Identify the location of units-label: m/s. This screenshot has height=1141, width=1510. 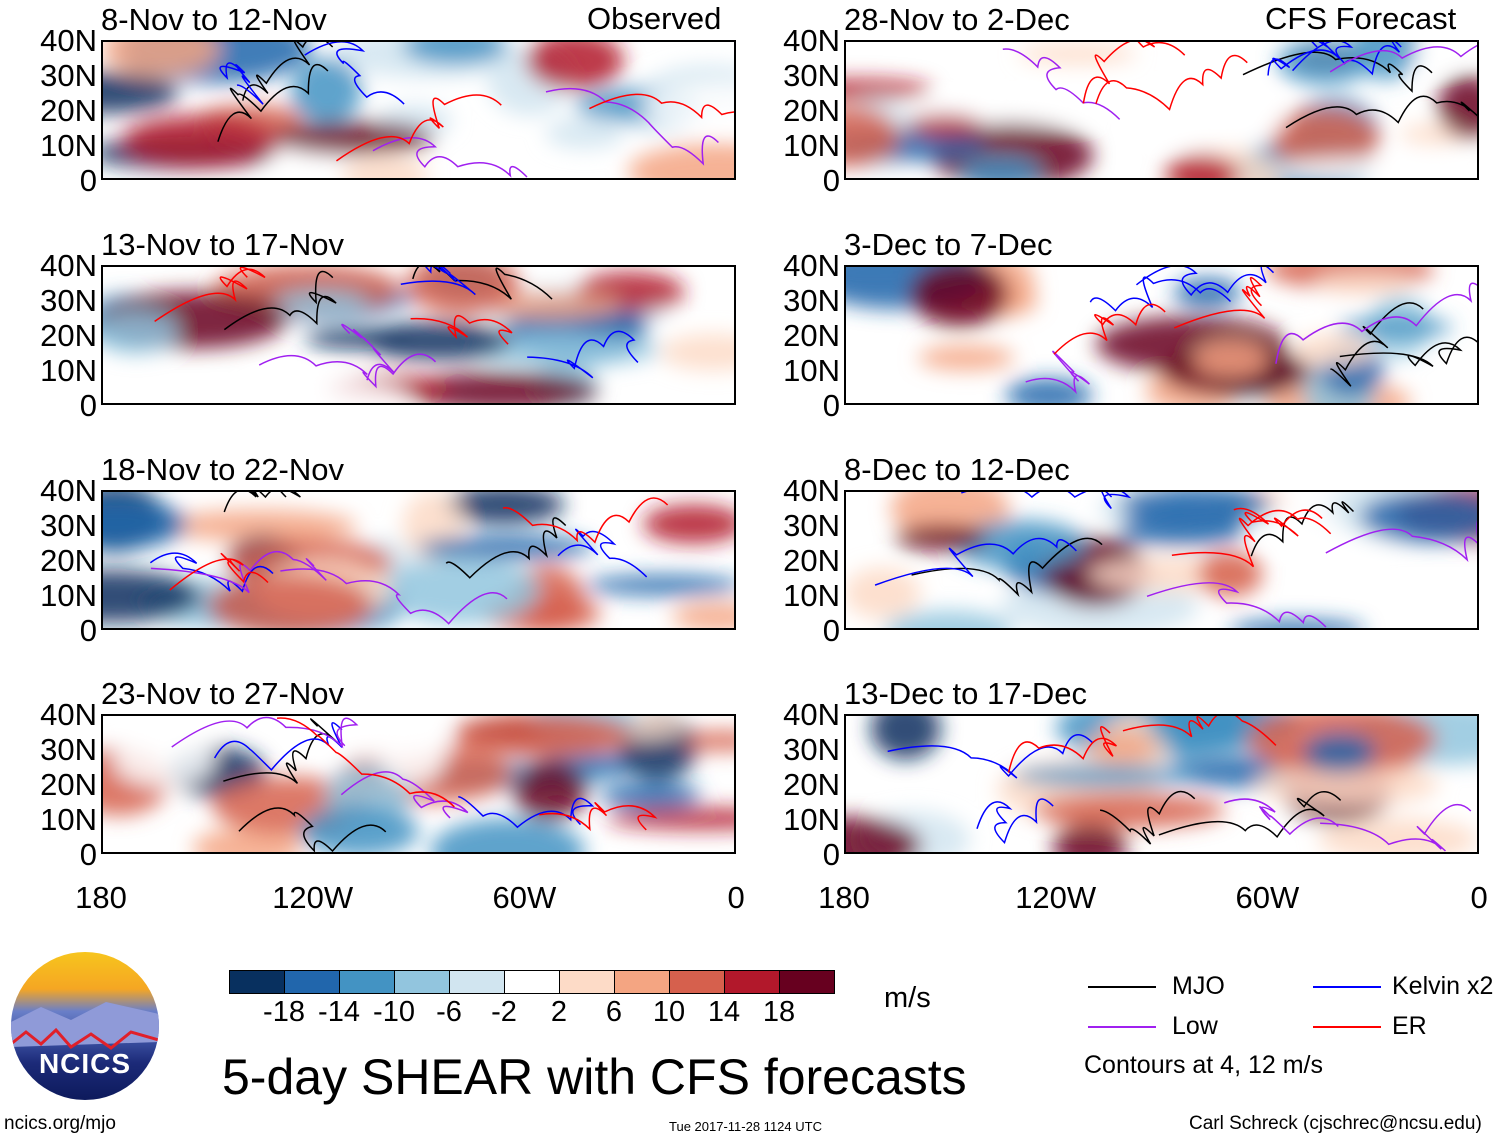
(907, 998).